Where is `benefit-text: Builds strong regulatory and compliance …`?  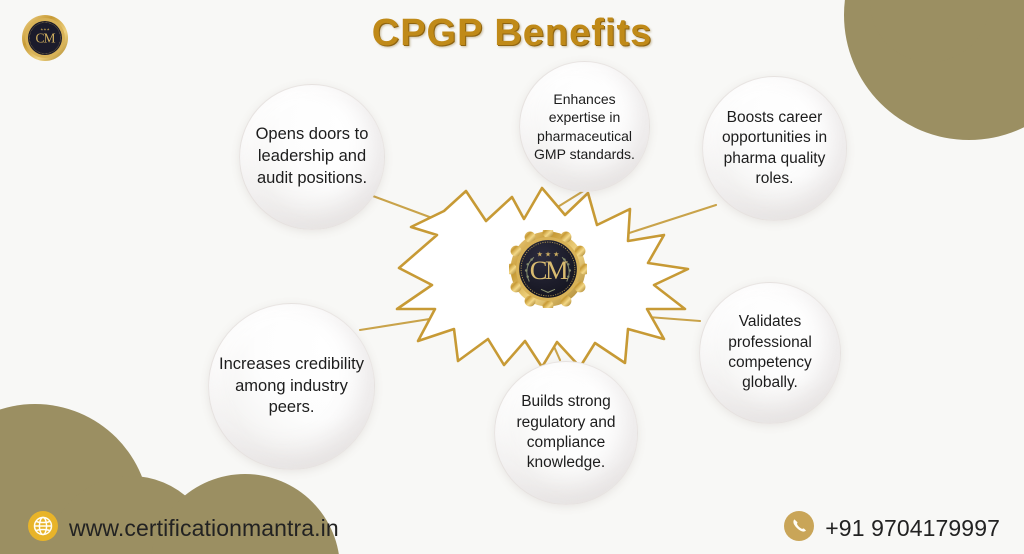
benefit-text: Builds strong regulatory and compliance … is located at coordinates (566, 432).